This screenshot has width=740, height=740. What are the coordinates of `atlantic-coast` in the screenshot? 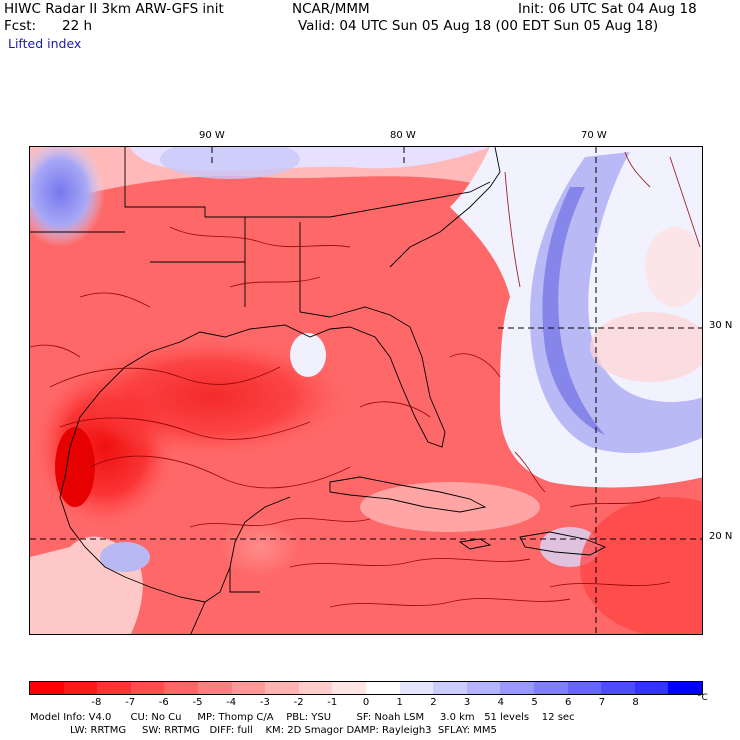 It's located at (445, 207).